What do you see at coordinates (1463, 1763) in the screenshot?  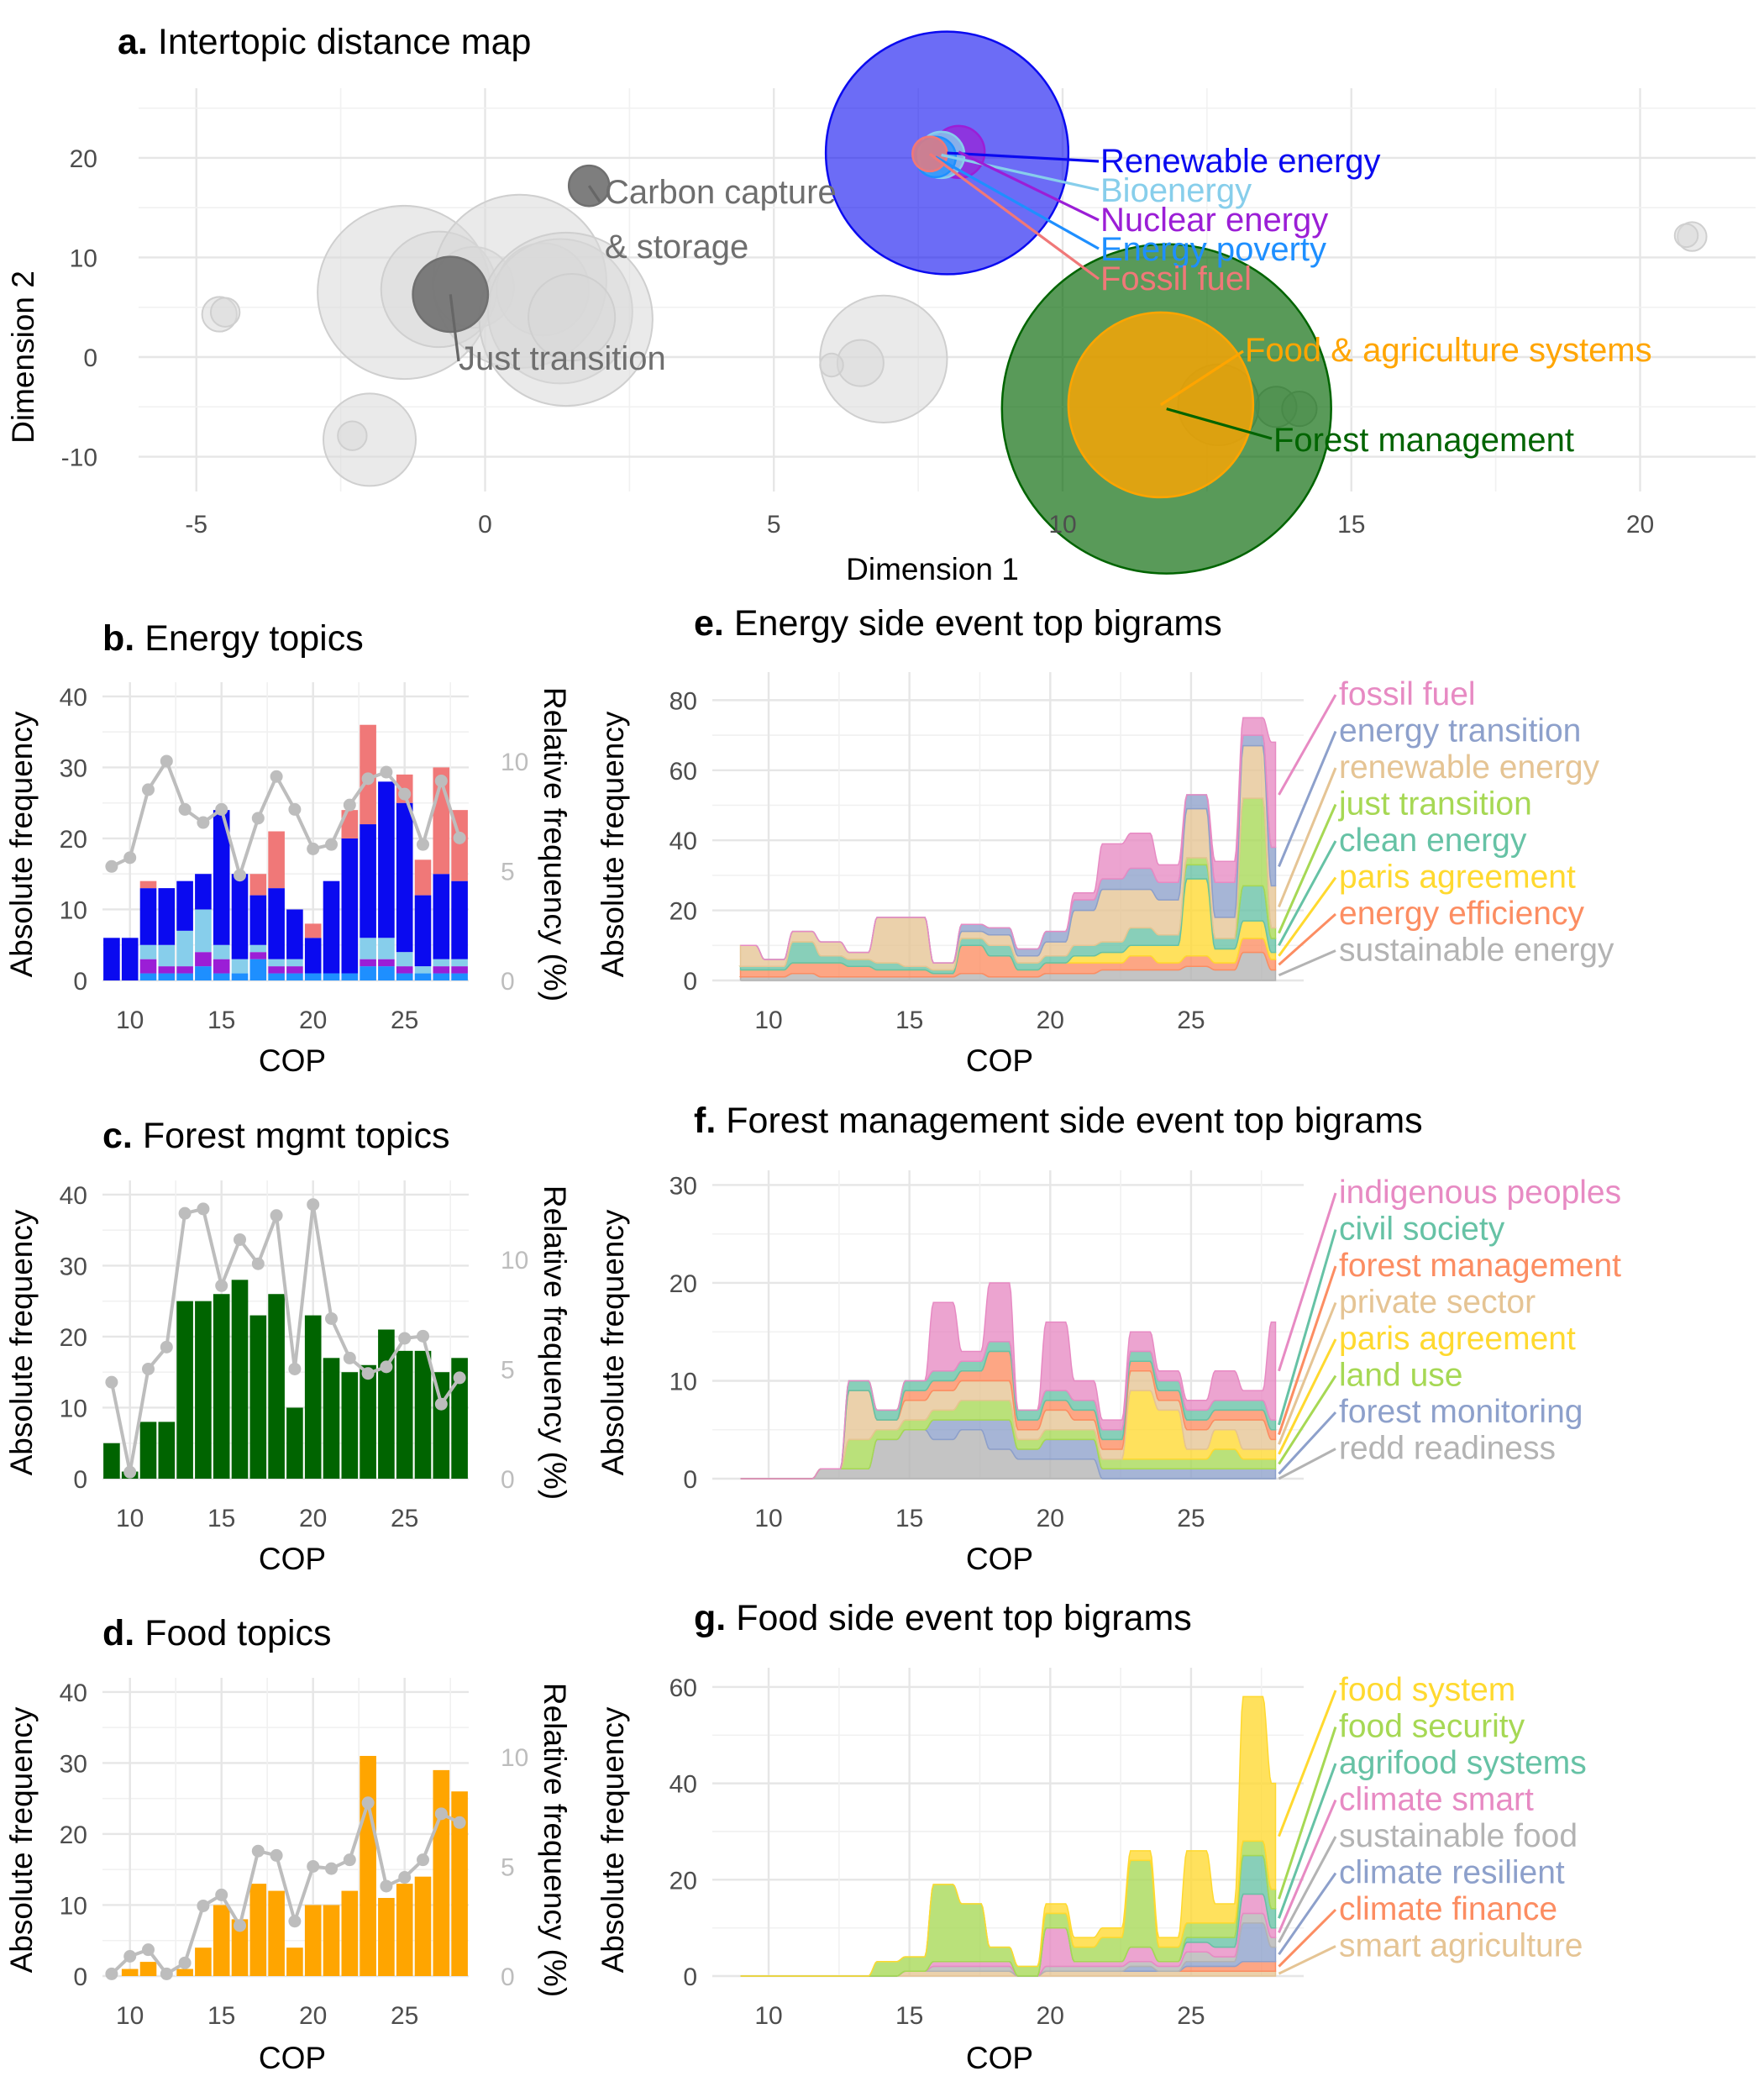 I see `legend-label-agrifood-systems: agrifood systems` at bounding box center [1463, 1763].